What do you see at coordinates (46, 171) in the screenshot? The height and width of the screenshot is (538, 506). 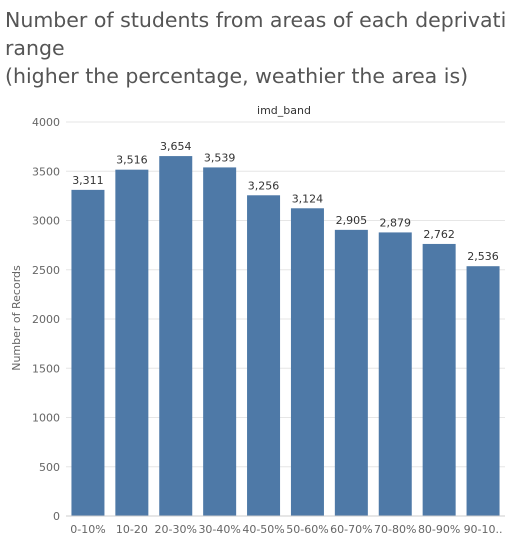 I see `y-tick-label: 3500` at bounding box center [46, 171].